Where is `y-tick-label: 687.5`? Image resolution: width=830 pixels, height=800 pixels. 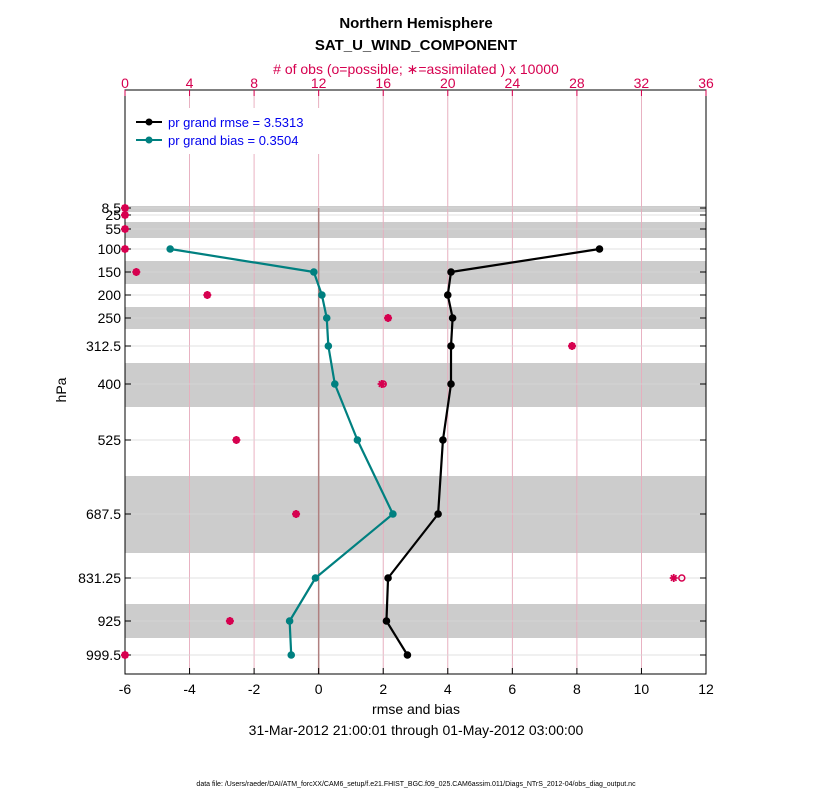
y-tick-label: 687.5 is located at coordinates (103, 514).